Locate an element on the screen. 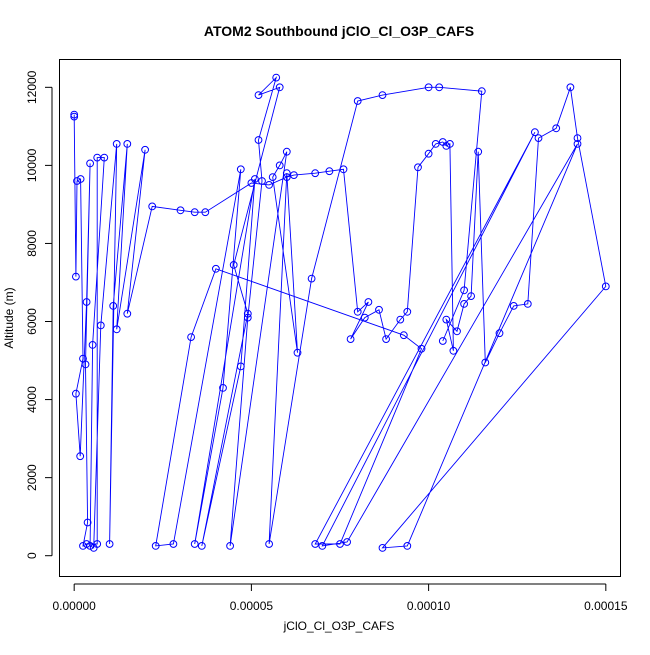 The height and width of the screenshot is (655, 650). x-tick-label: 0.00005 is located at coordinates (252, 606).